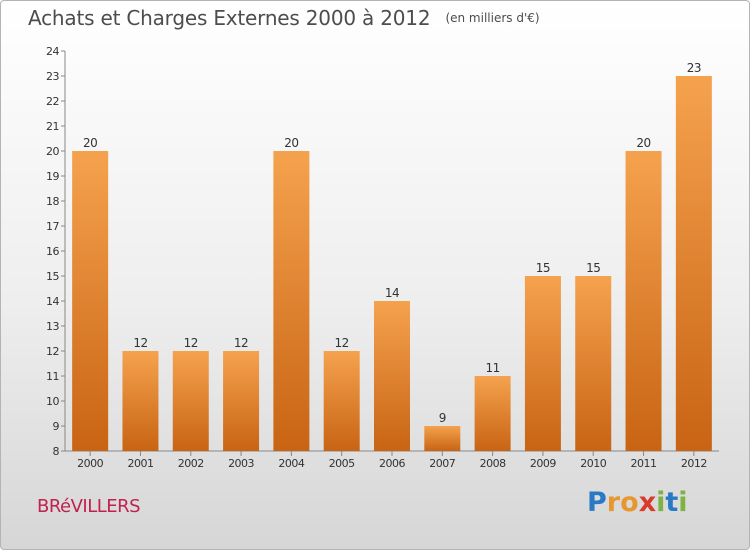 The width and height of the screenshot is (750, 550). I want to click on x-tick-label: 2000, so click(90, 463).